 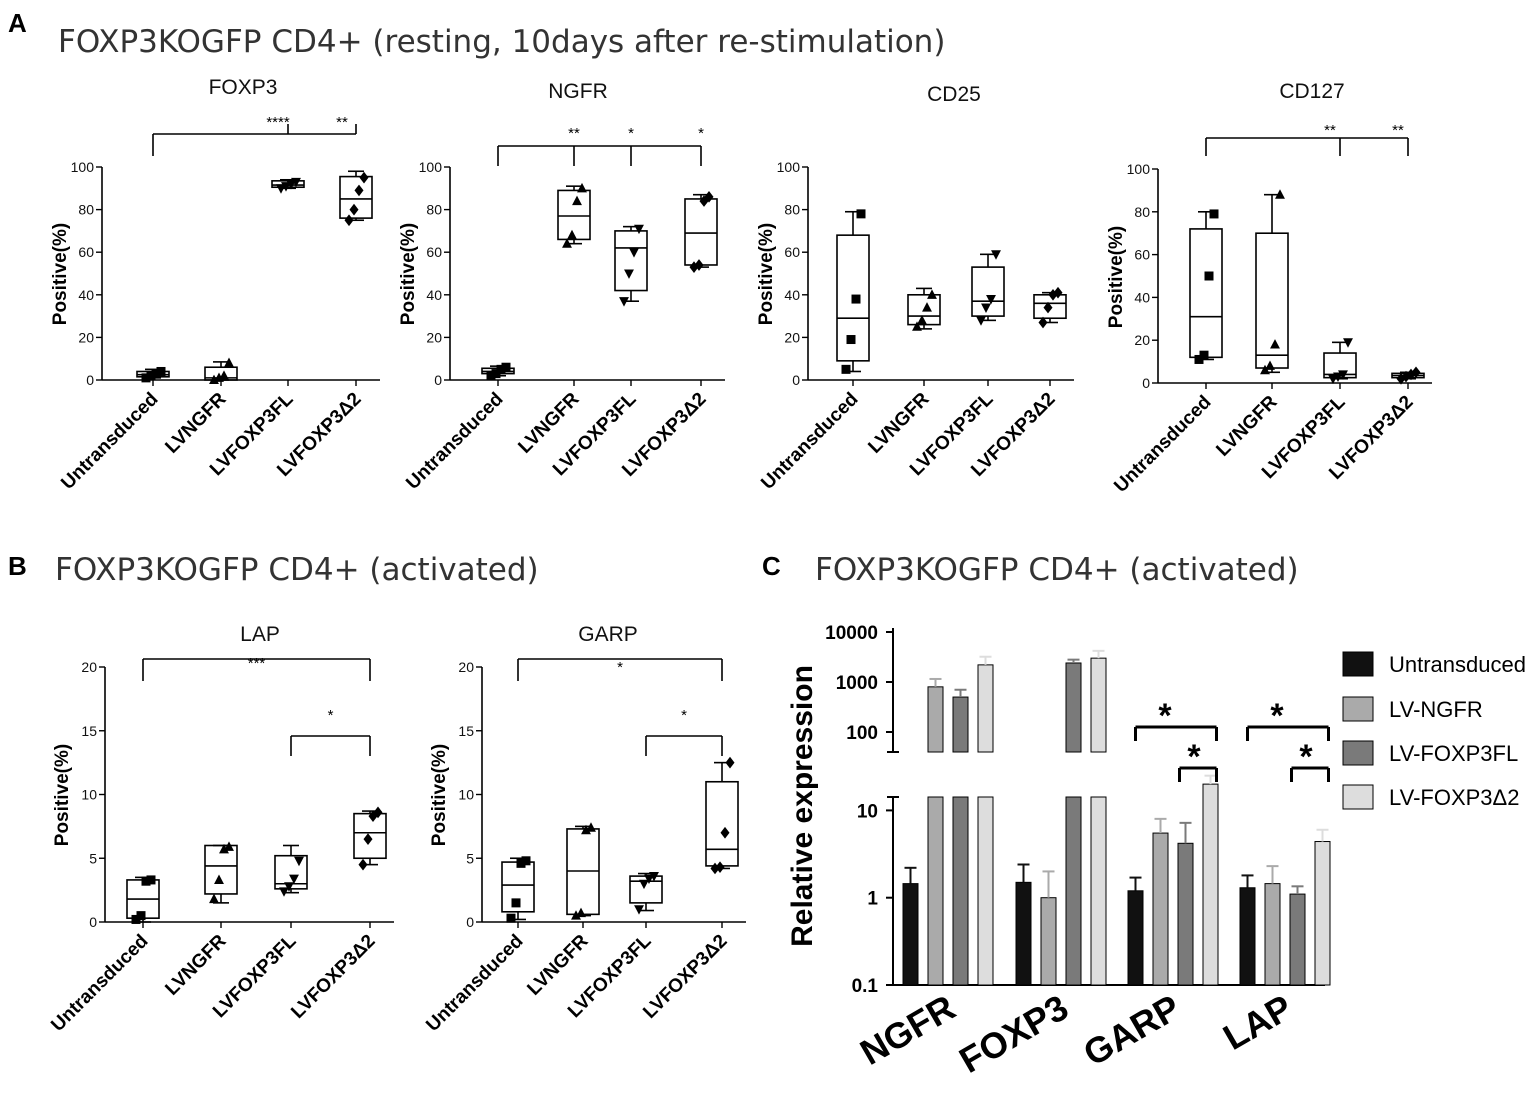 What do you see at coordinates (867, 811) in the screenshot?
I see `y-tick-label: 10` at bounding box center [867, 811].